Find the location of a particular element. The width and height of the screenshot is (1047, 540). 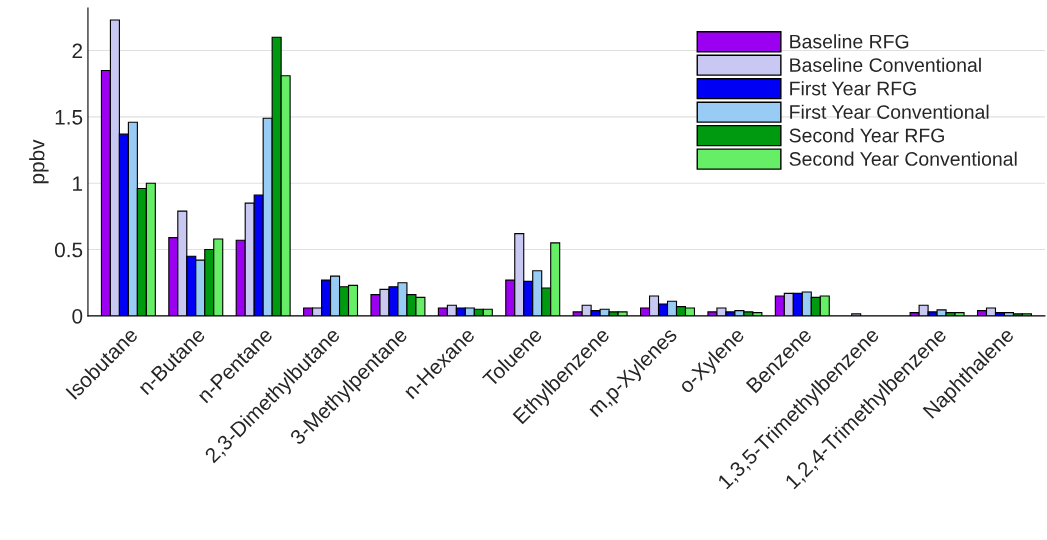

legend-label: Baseline RFG is located at coordinates (849, 41).